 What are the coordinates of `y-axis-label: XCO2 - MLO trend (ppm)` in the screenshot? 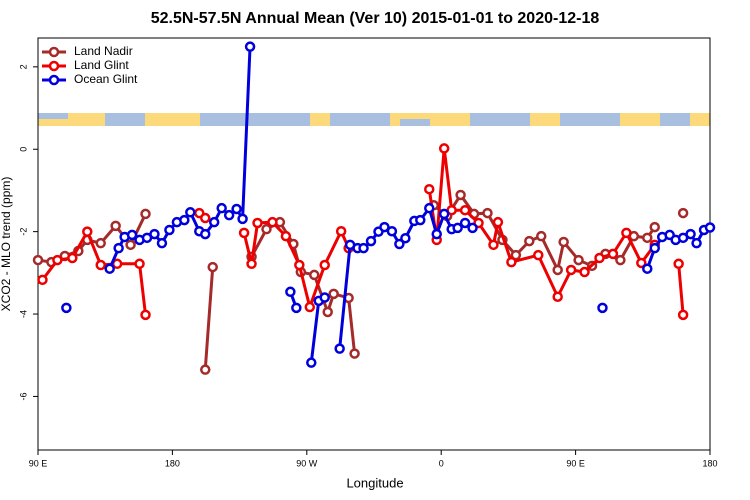 It's located at (6, 244).